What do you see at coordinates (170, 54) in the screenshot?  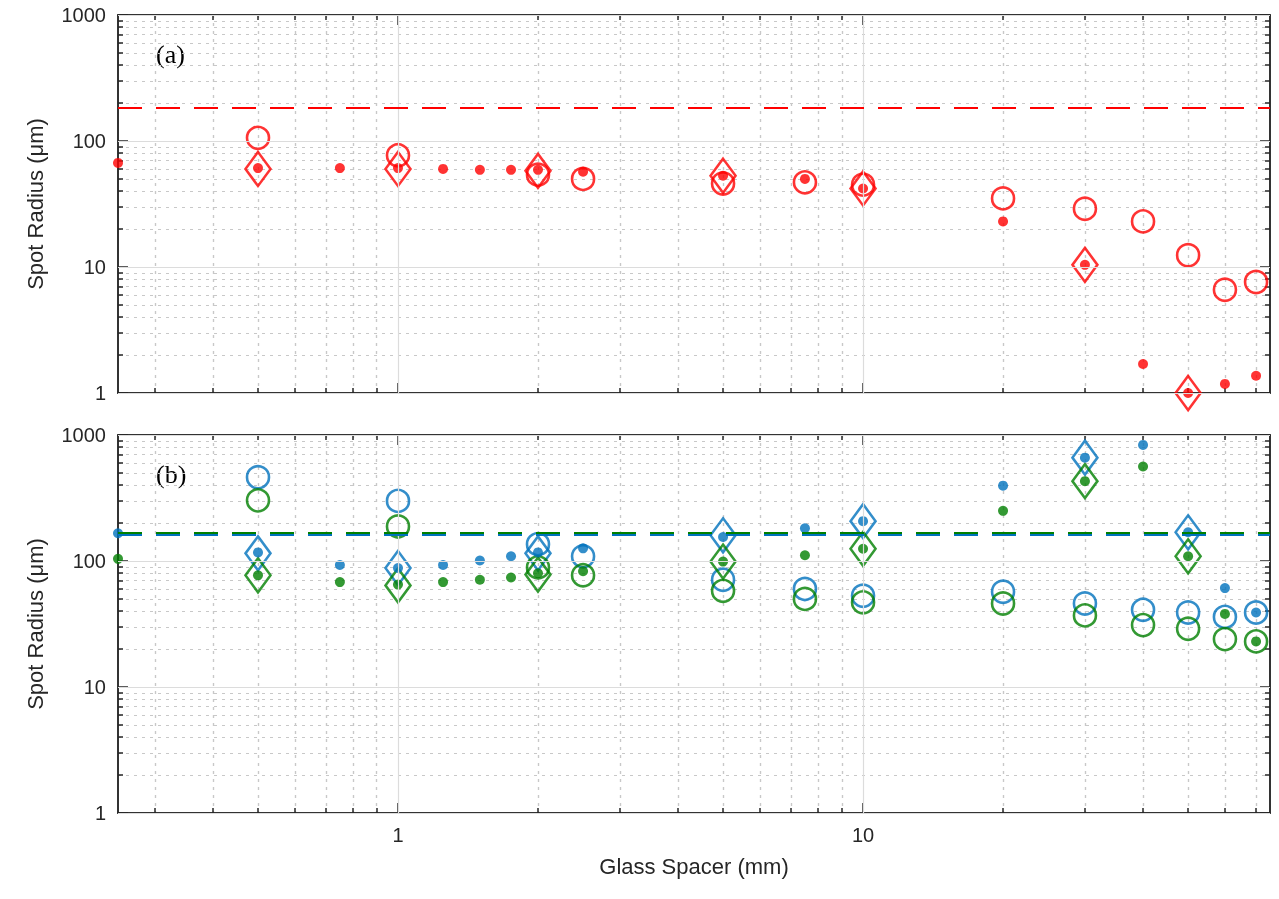 I see `annotation: (a)` at bounding box center [170, 54].